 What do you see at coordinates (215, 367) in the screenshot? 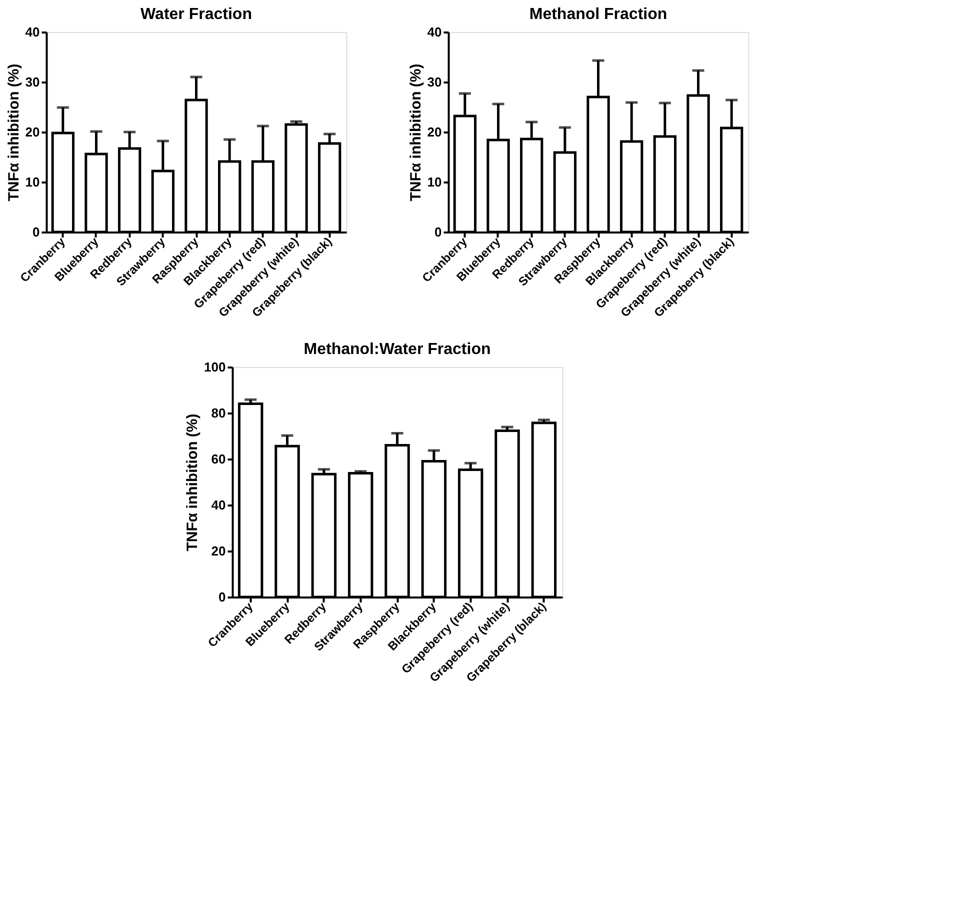
I see `y-tick-label: 100` at bounding box center [215, 367].